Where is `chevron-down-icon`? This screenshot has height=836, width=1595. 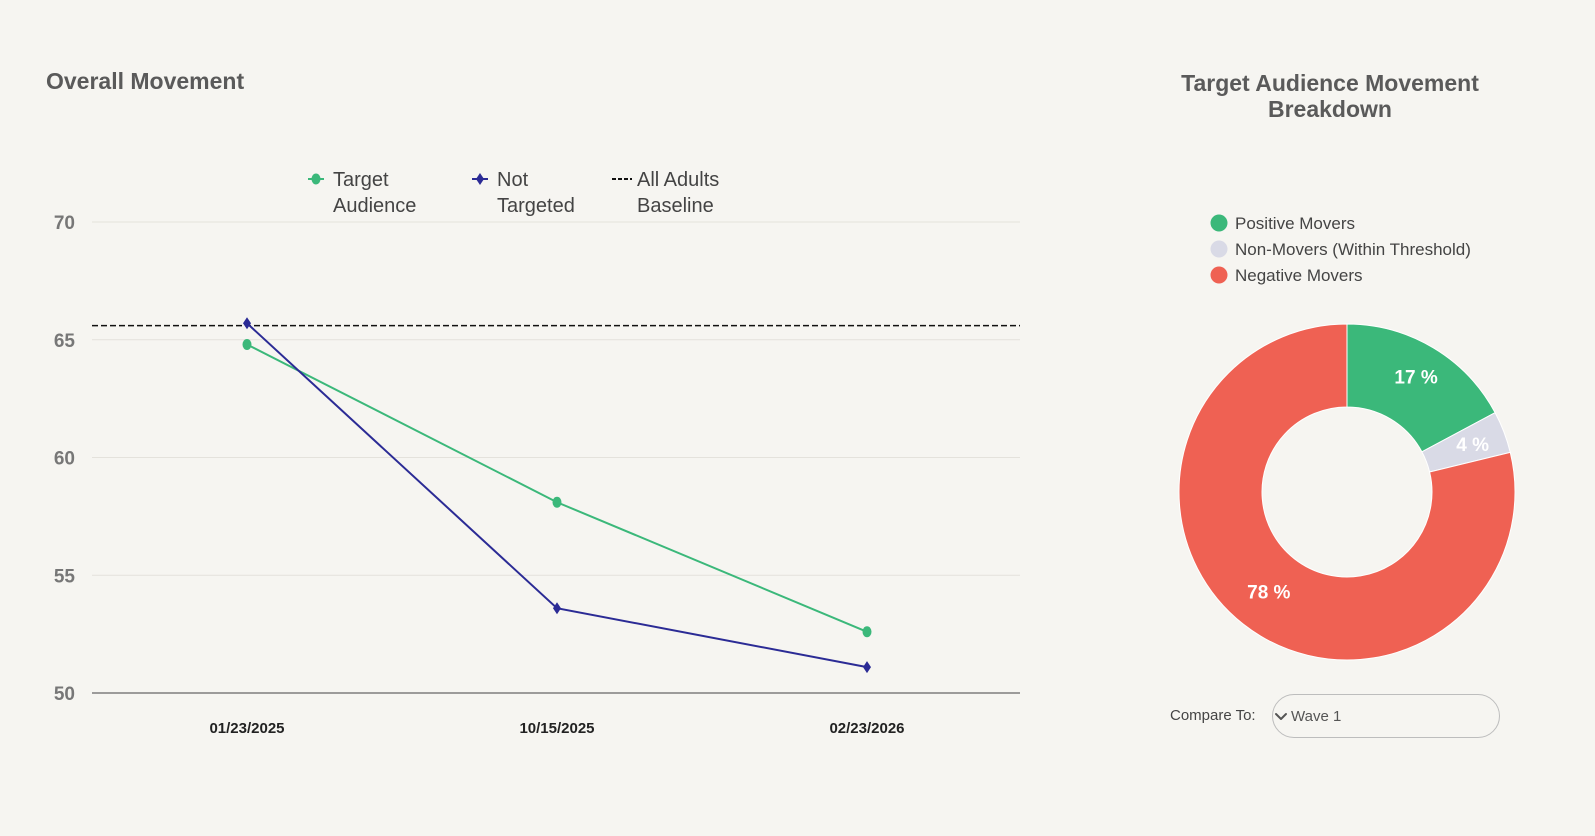
chevron-down-icon is located at coordinates (1281, 716).